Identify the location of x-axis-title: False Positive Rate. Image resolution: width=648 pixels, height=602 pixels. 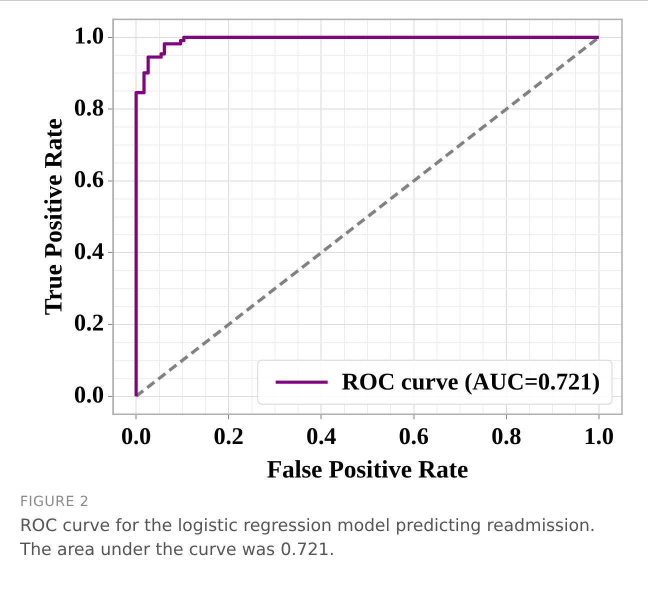
(367, 470).